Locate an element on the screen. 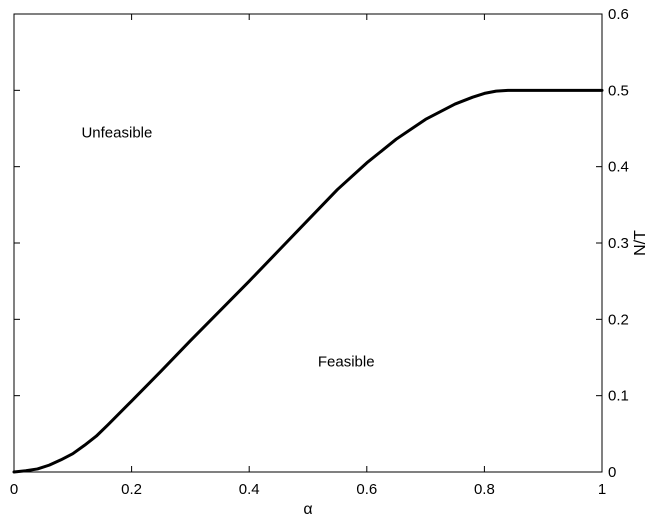 This screenshot has height=518, width=655. y-tick-label: 0.1 is located at coordinates (618, 396).